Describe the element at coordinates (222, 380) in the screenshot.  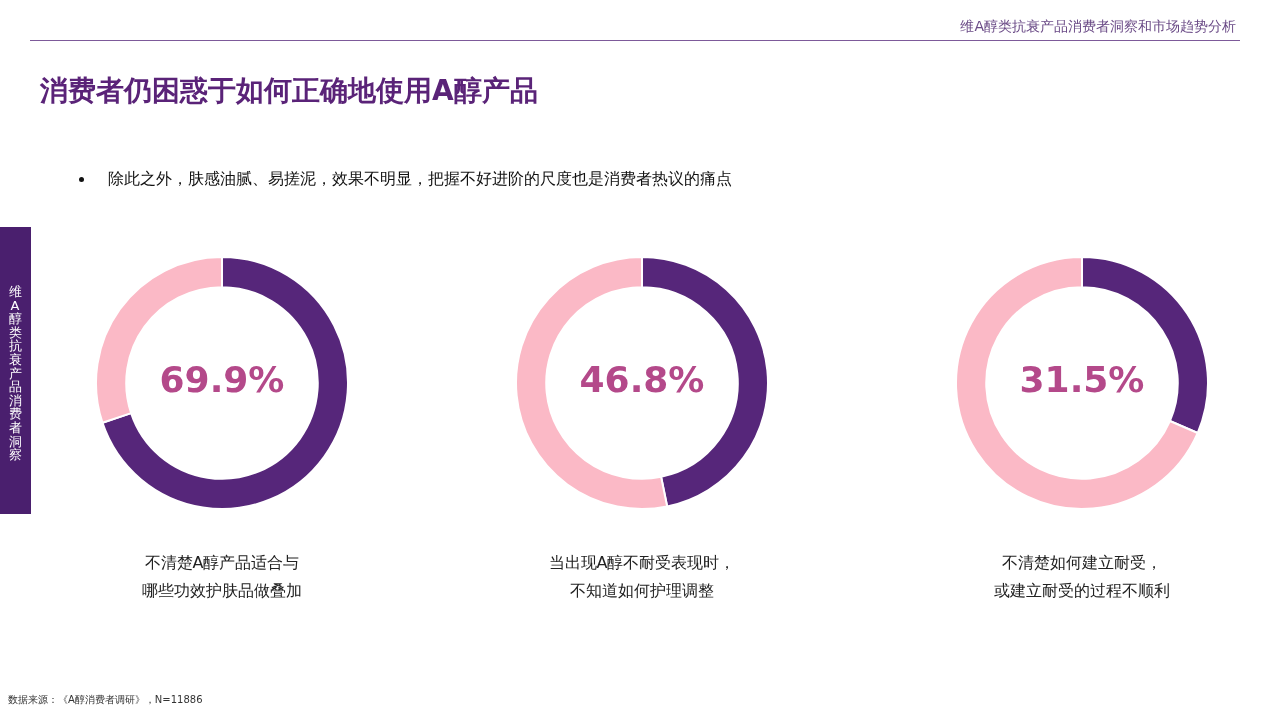
I see `data-label: 69.9%` at that location.